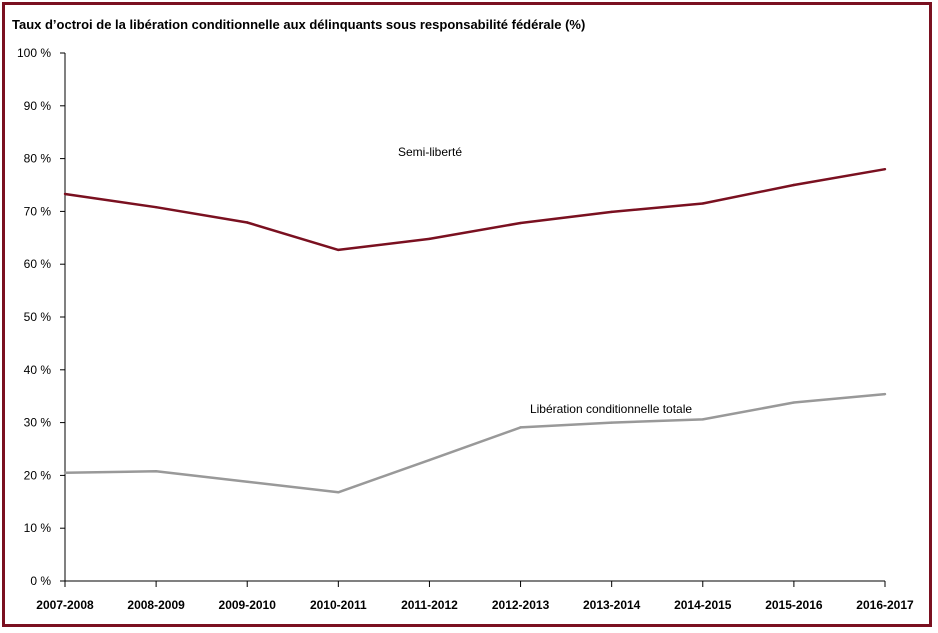 The width and height of the screenshot is (938, 633). Describe the element at coordinates (611, 409) in the screenshot. I see `series-label-2: Libération conditionnelle totale` at that location.